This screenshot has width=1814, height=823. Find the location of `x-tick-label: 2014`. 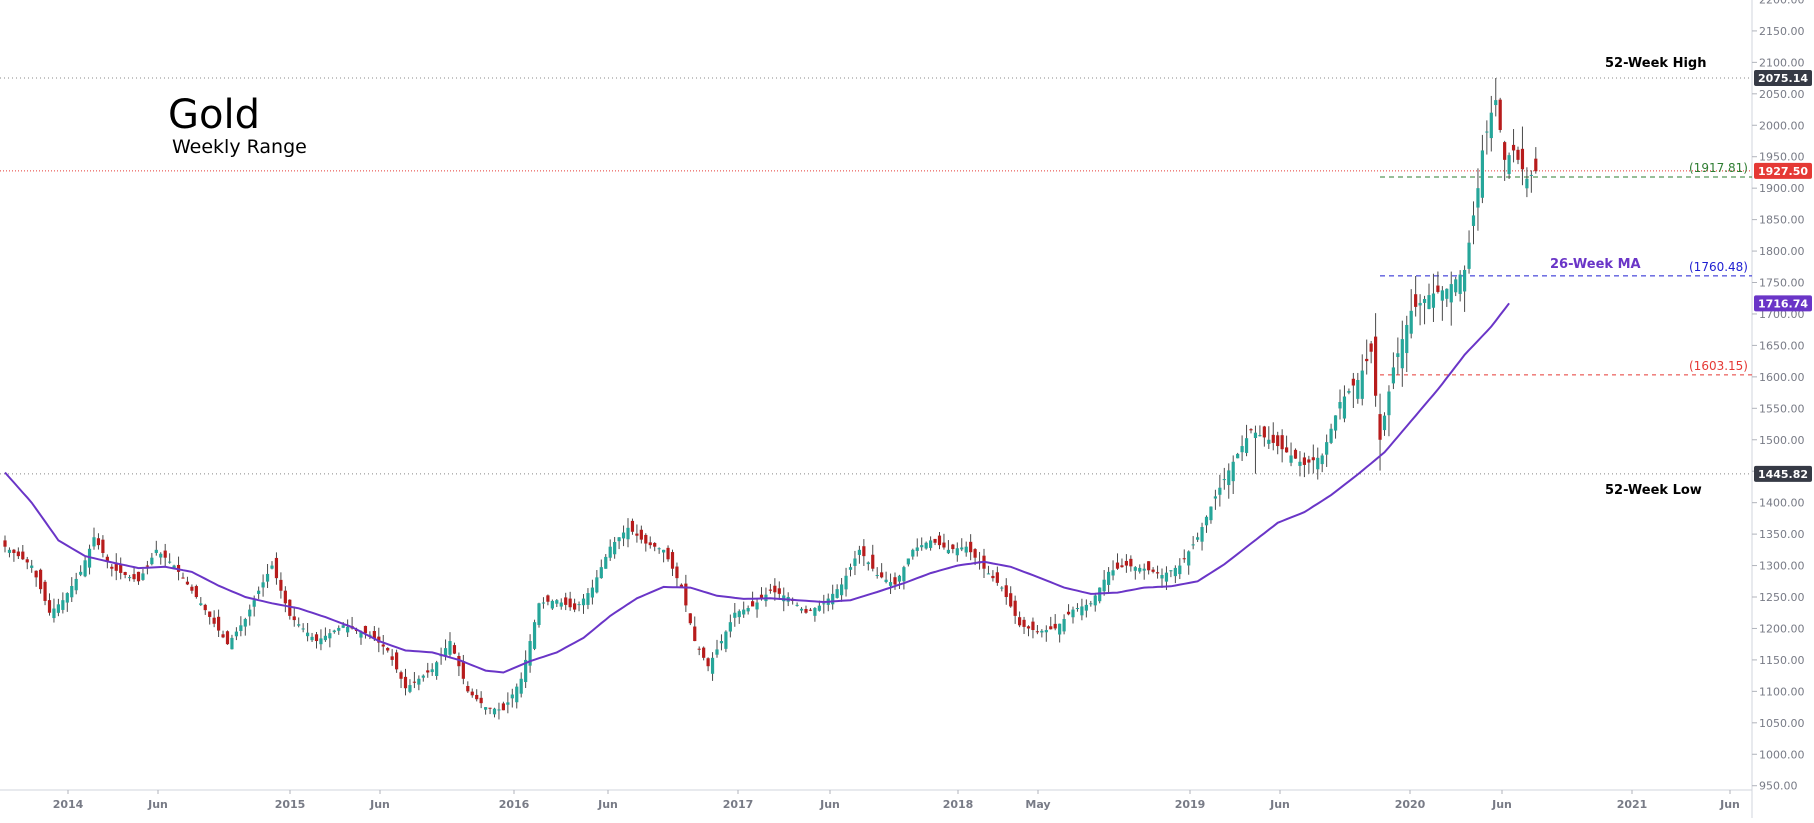

x-tick-label: 2014 is located at coordinates (68, 804).